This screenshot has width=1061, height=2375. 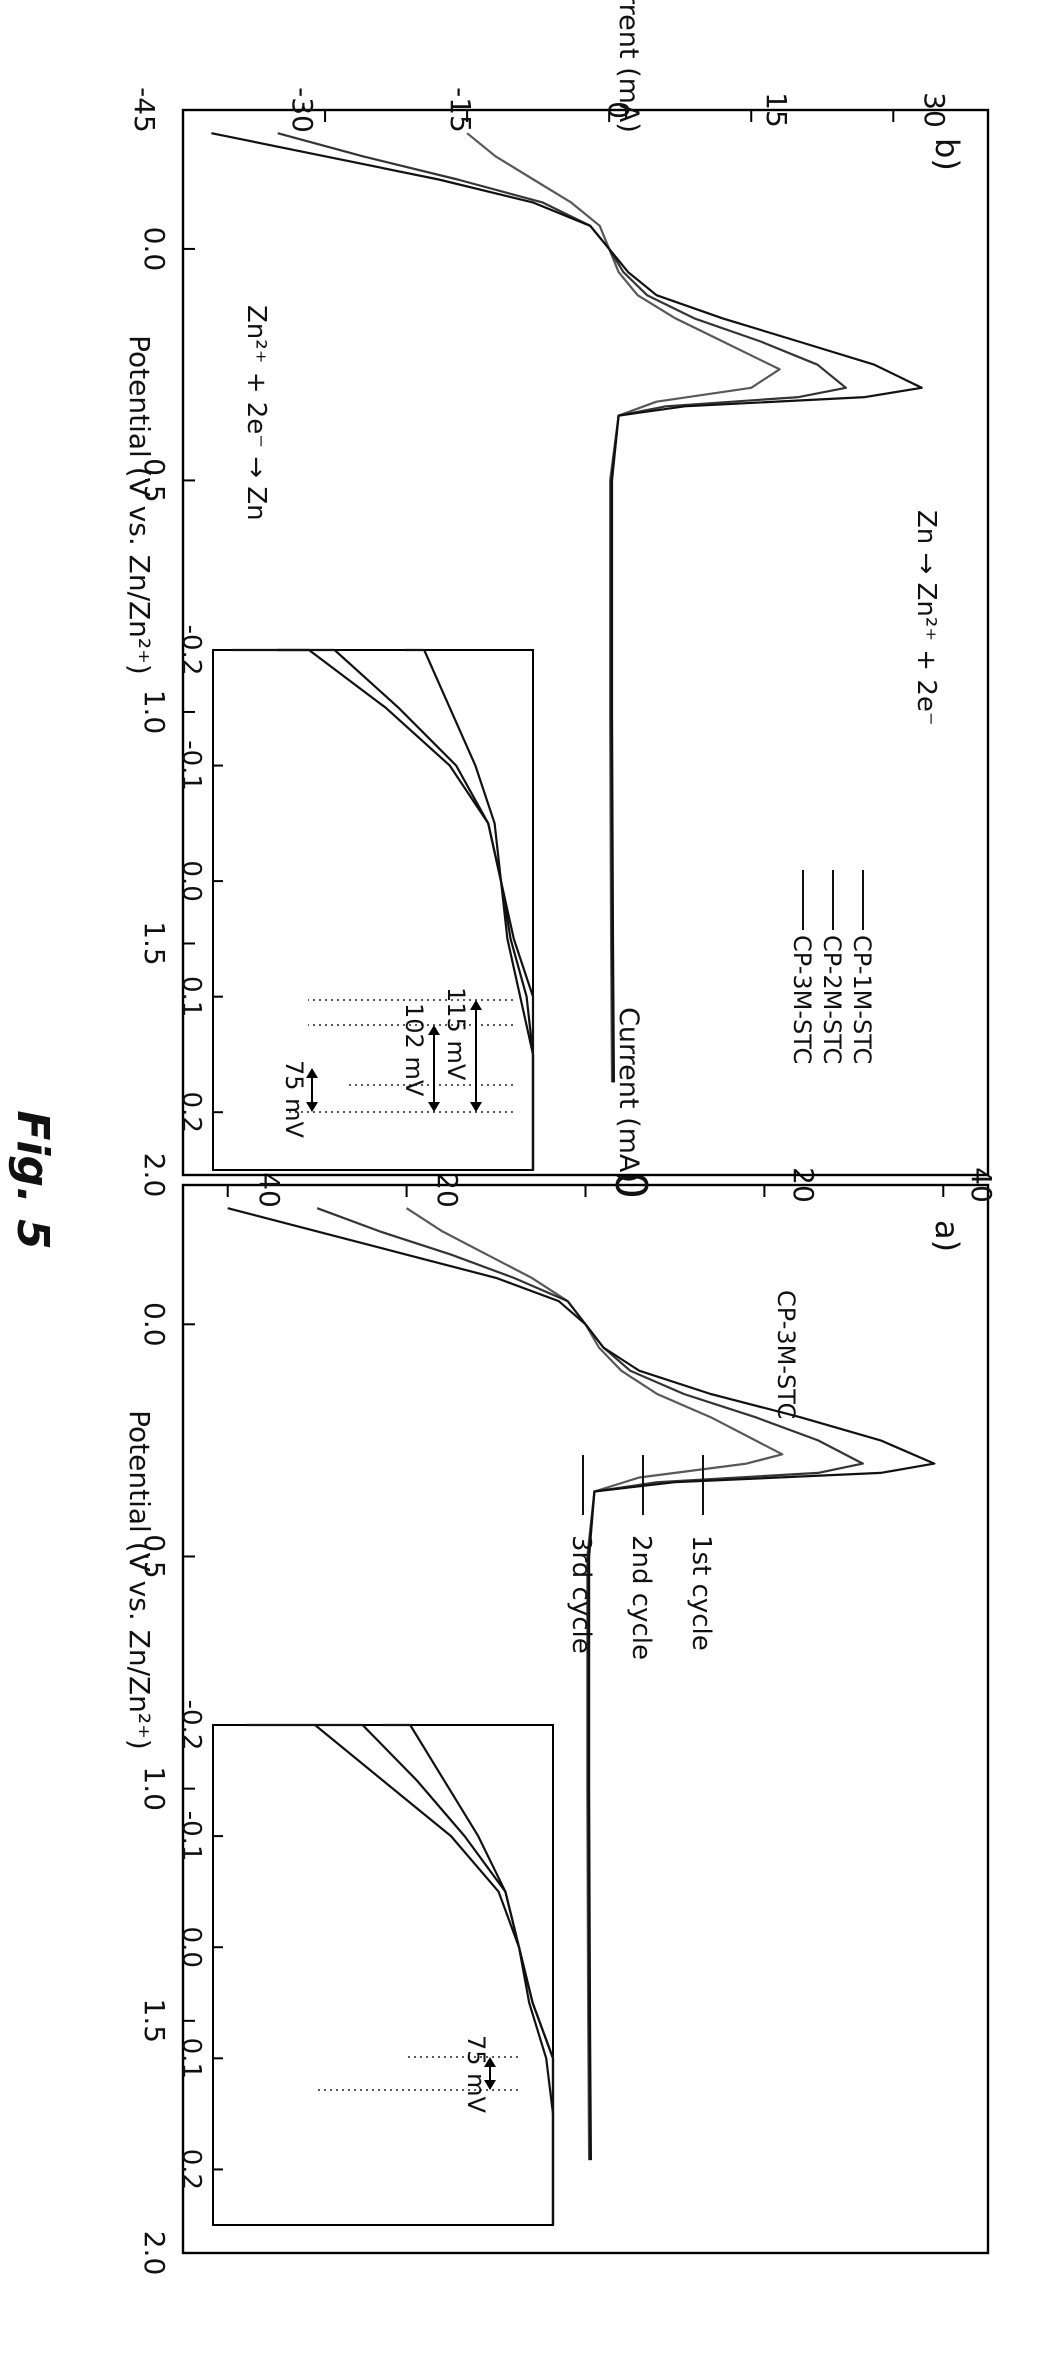 I want to click on arrowhead-102-right, so click(x=434, y=1107).